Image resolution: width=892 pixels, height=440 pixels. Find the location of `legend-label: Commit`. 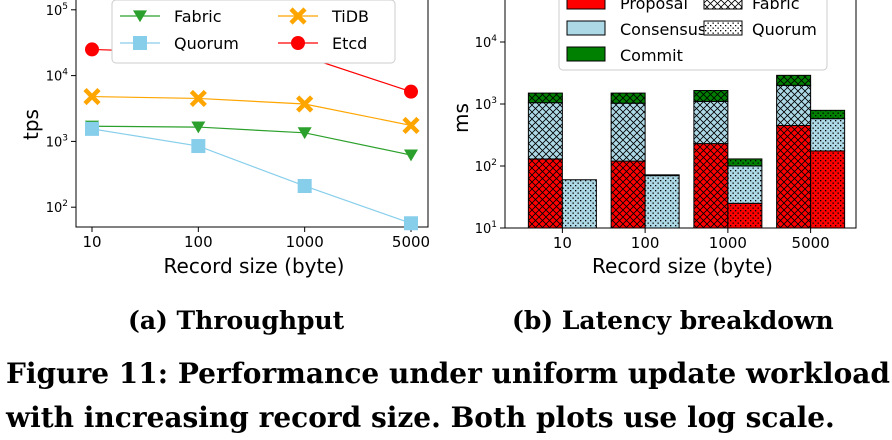

legend-label: Commit is located at coordinates (651, 55).